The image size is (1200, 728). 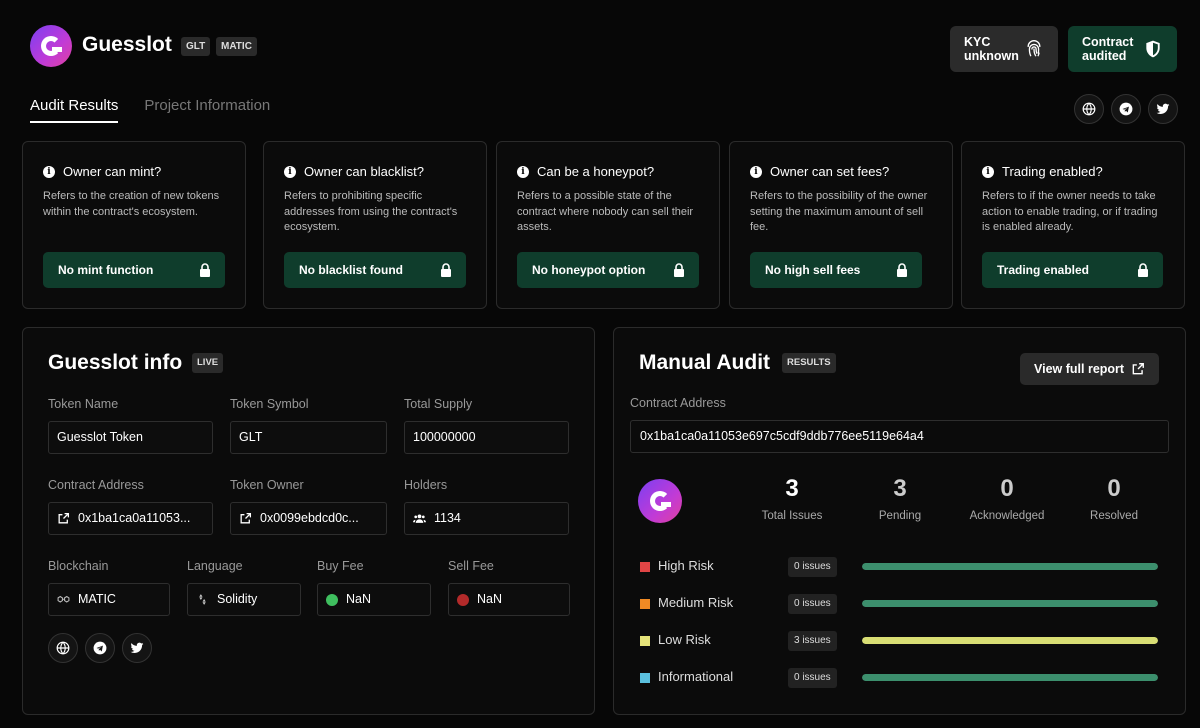 I want to click on telegram-icon, so click(x=100, y=648).